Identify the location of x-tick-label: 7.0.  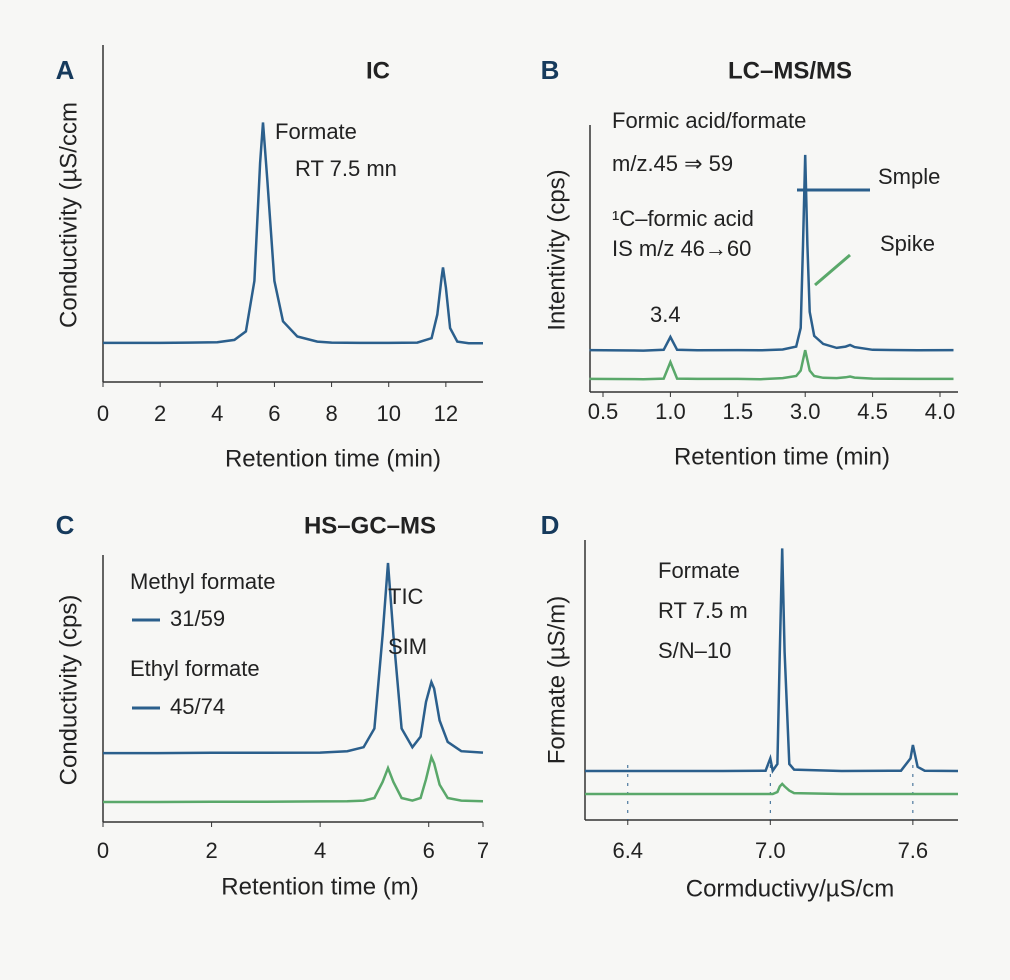
(770, 850).